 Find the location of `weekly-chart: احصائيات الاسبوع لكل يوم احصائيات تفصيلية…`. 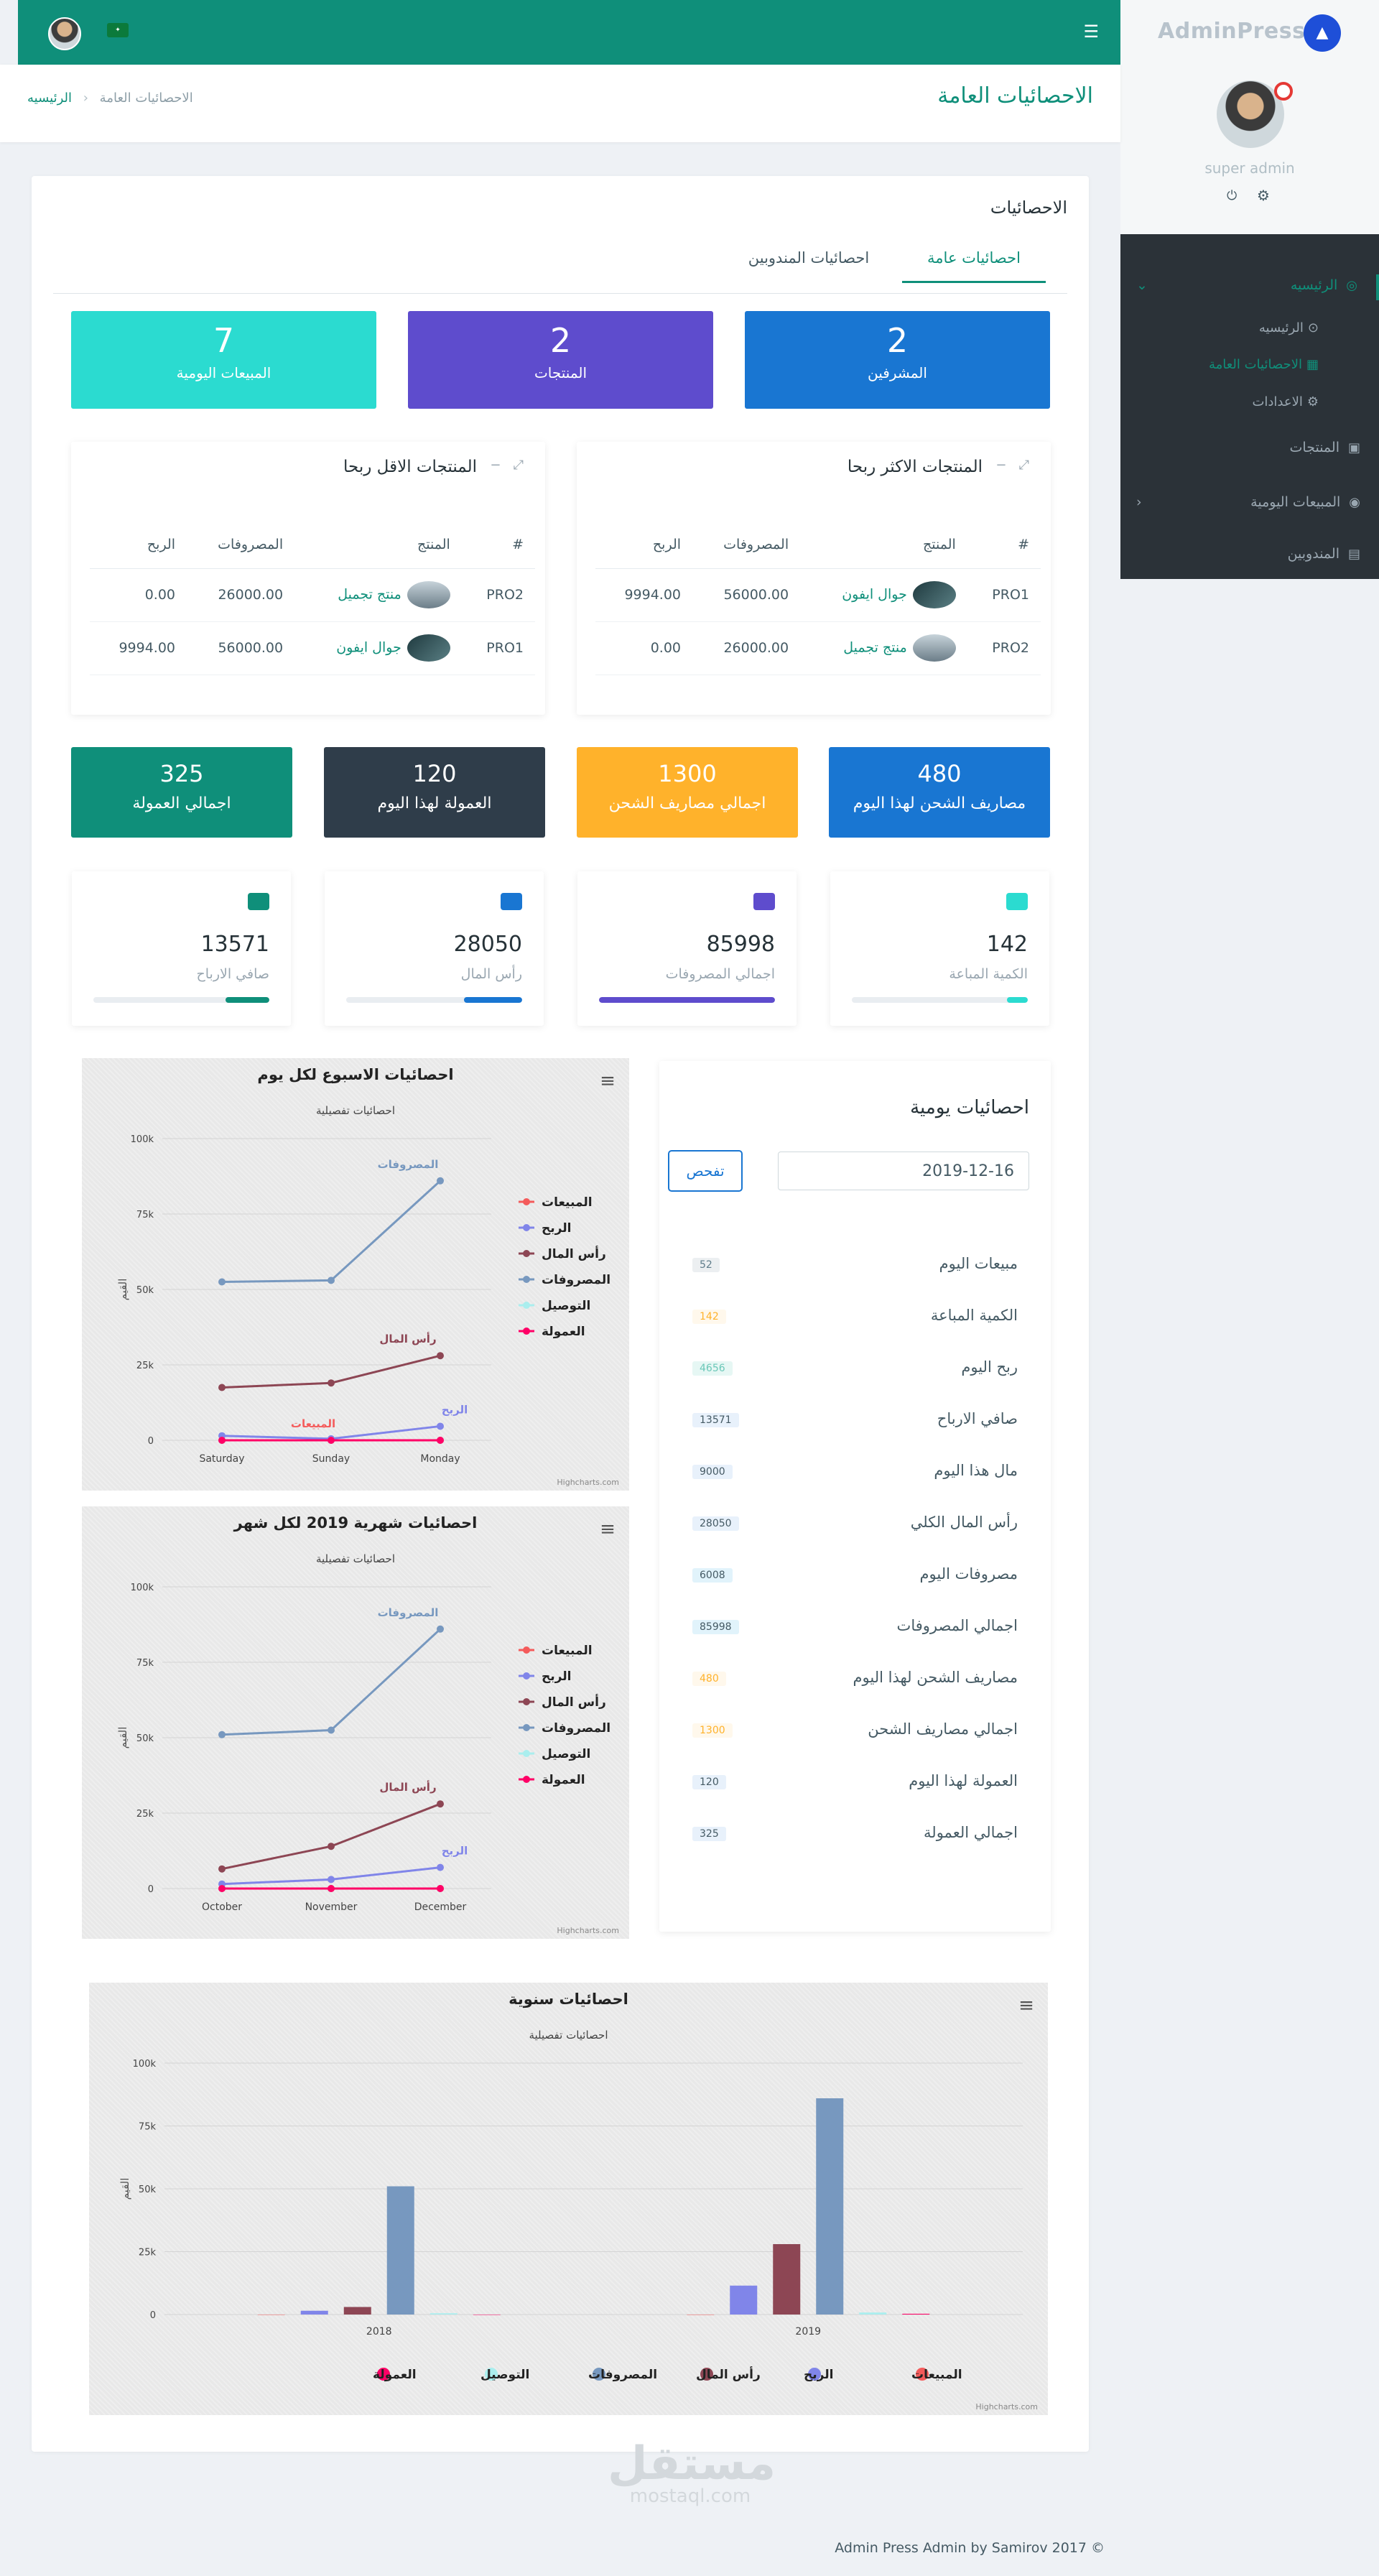

weekly-chart: احصائيات الاسبوع لكل يوم احصائيات تفصيلية… is located at coordinates (355, 1274).